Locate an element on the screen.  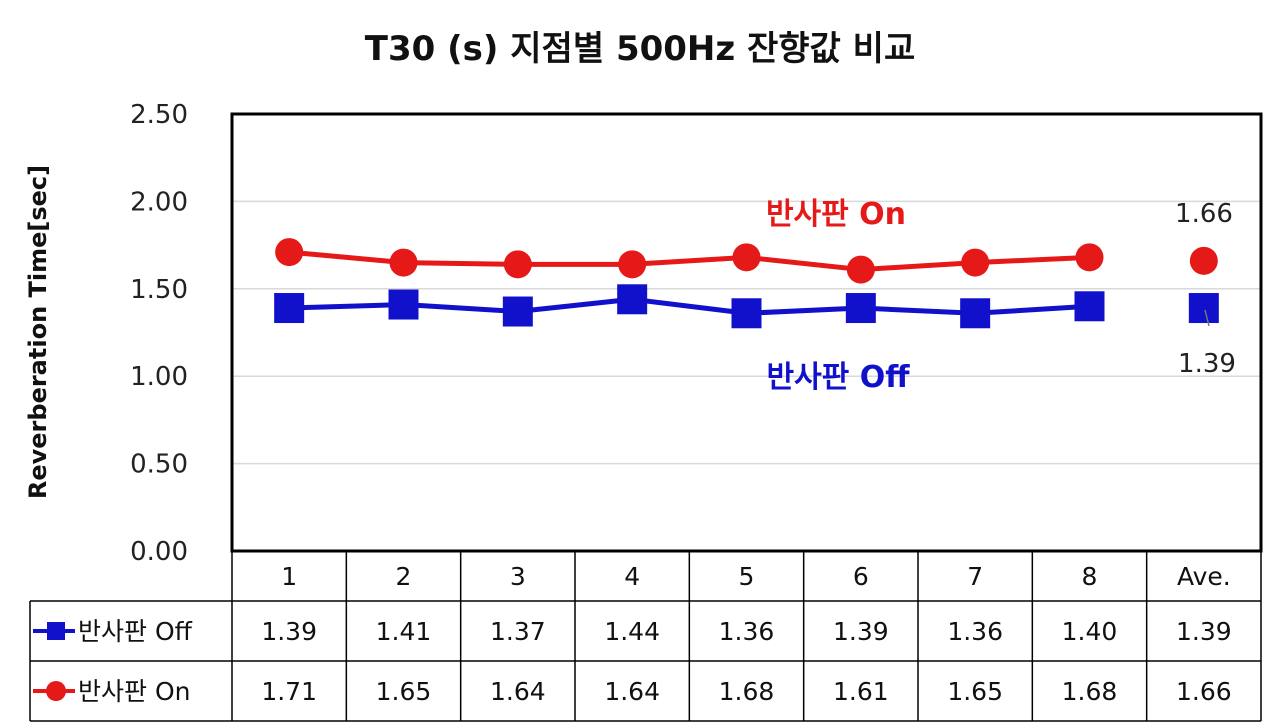
table-cell: 1.44 is located at coordinates (632, 631).